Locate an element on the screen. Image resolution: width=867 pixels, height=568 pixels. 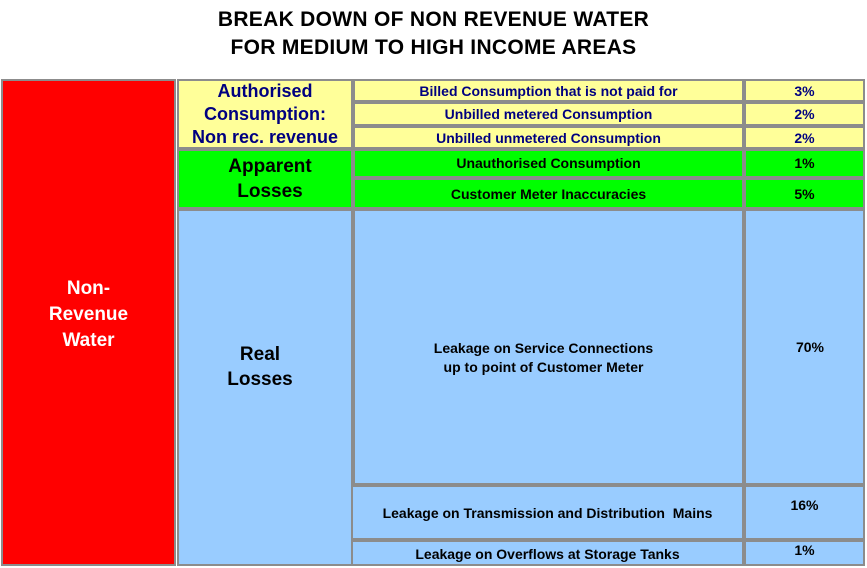
non-revenue-water-label: Non- Revenue Water is located at coordinates (88, 315).